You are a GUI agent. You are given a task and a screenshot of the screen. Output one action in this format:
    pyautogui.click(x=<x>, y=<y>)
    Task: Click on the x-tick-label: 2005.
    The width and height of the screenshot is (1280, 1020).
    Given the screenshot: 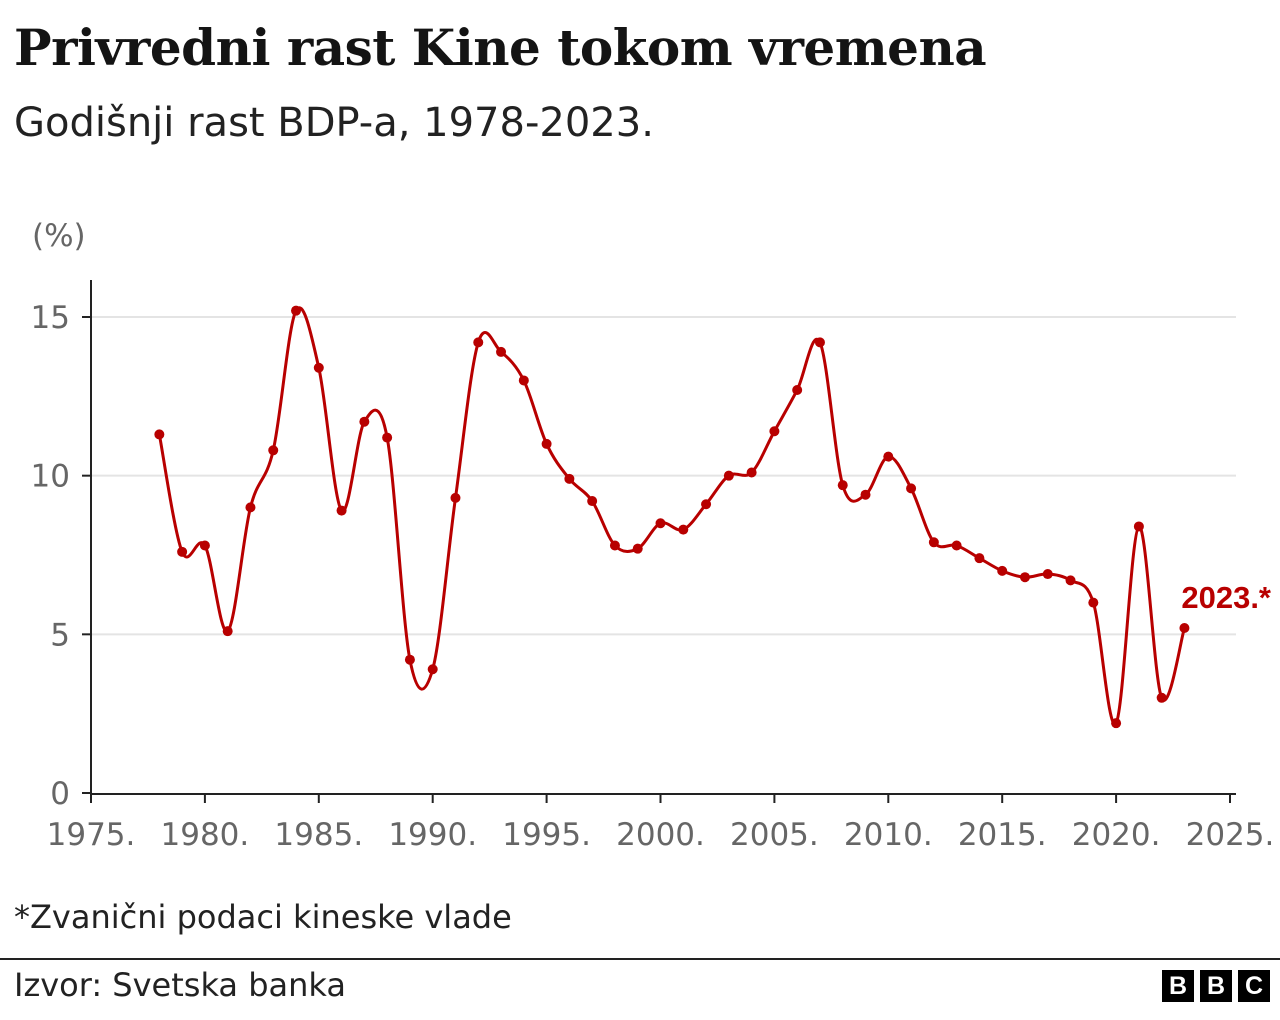 What is the action you would take?
    pyautogui.click(x=774, y=835)
    